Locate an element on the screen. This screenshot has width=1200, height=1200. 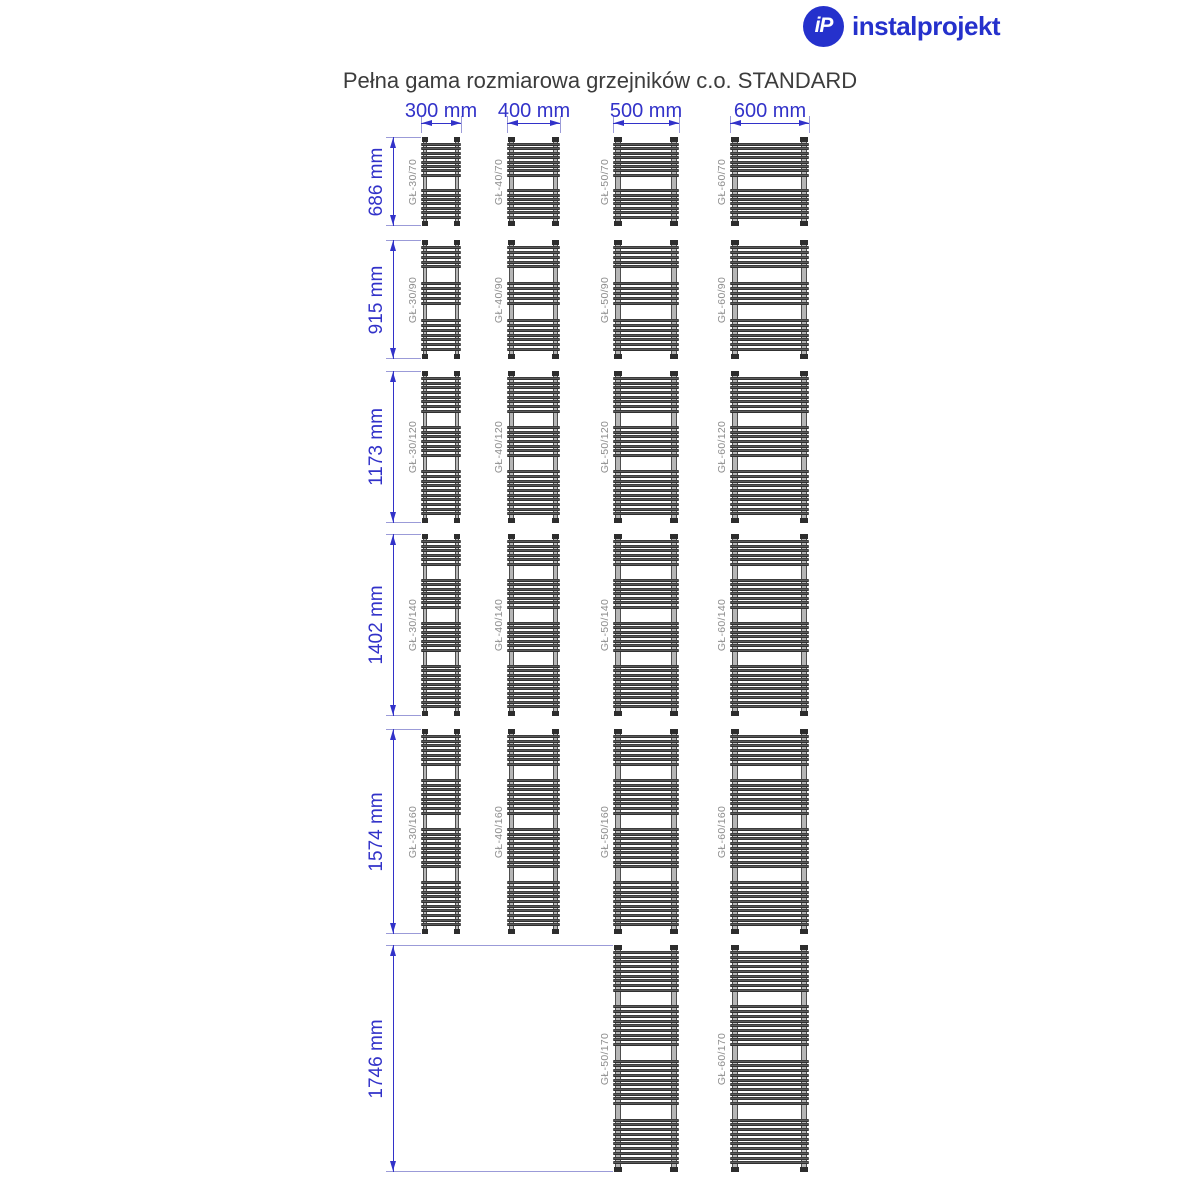
height-dim-ext-bottom-1746-mm is located at coordinates (499, 1171).